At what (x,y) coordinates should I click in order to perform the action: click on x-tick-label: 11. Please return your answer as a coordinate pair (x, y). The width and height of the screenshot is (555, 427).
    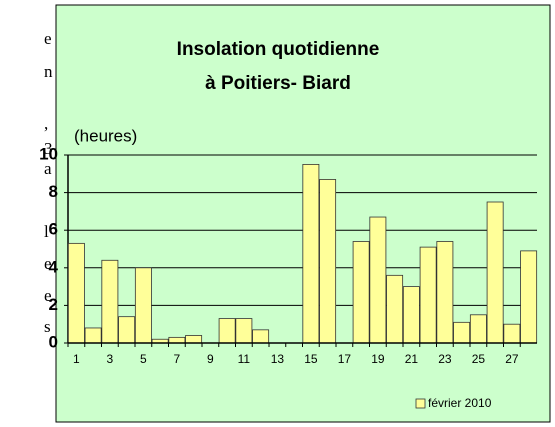
    Looking at the image, I should click on (244, 359).